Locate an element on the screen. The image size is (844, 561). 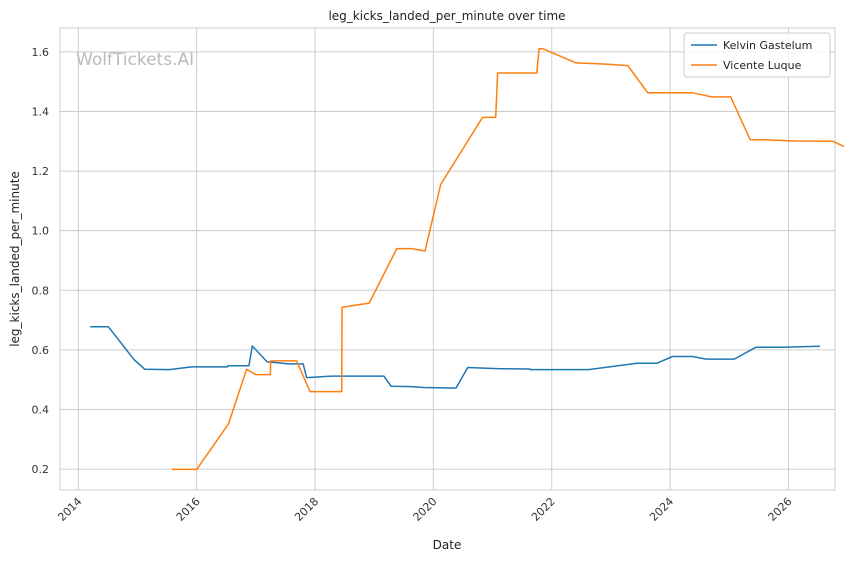
x-tick-label-2016: 2016 is located at coordinates (188, 509).